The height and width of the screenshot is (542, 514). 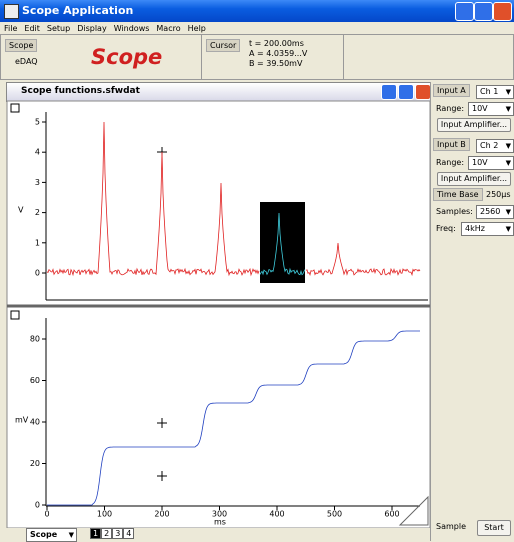 What do you see at coordinates (37, 122) in the screenshot?
I see `y-tick-label: 5` at bounding box center [37, 122].